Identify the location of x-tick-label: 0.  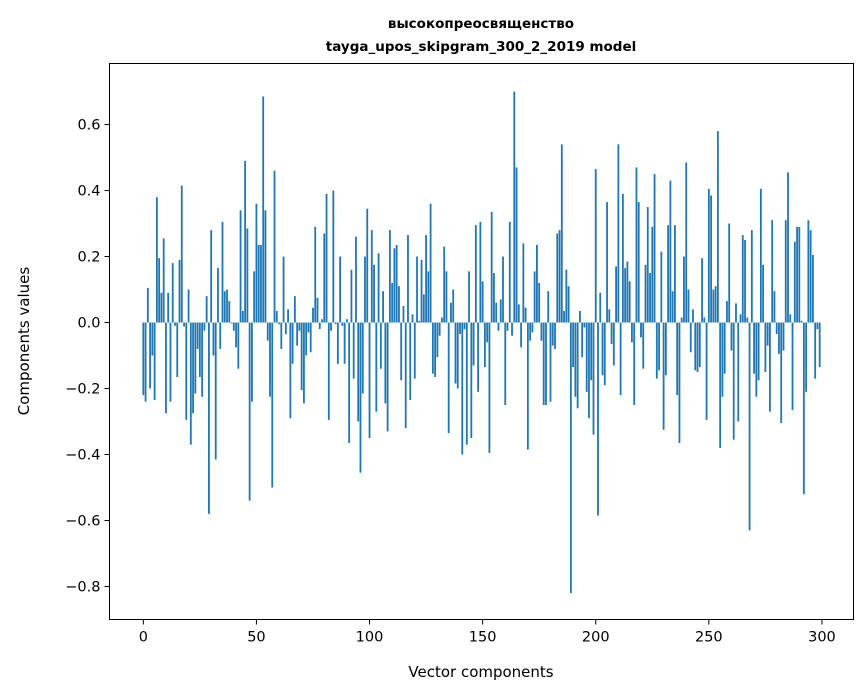
(143, 638).